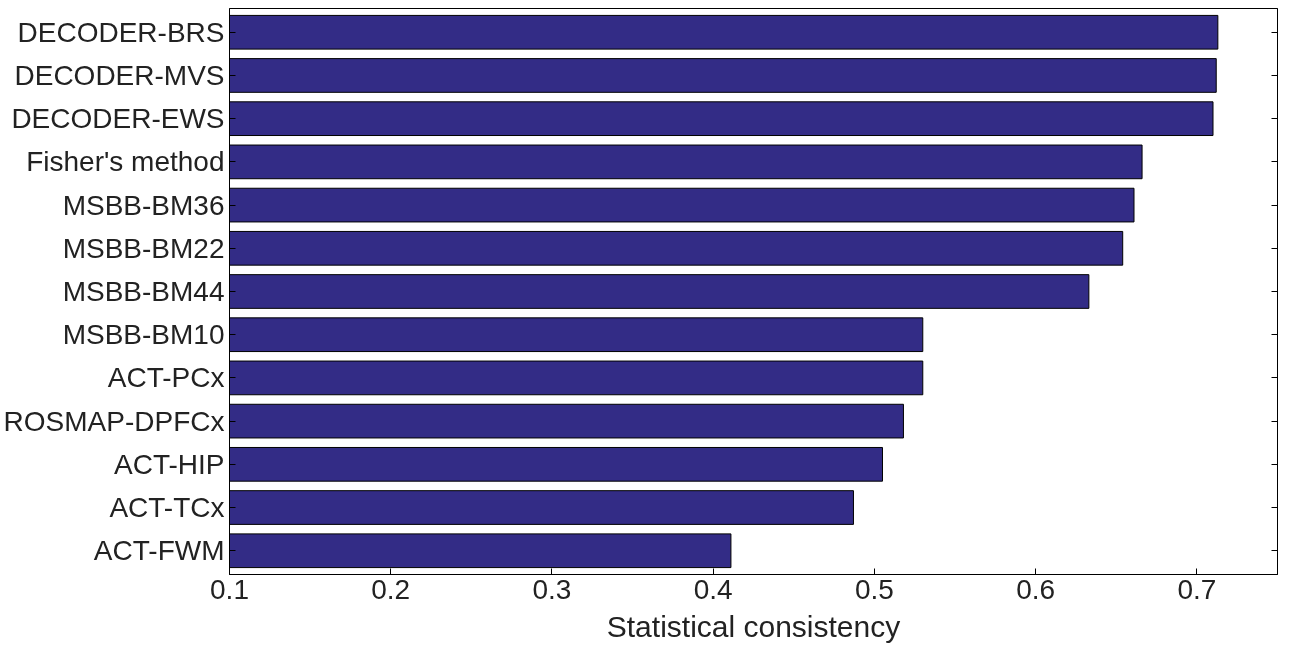 This screenshot has height=652, width=1291. I want to click on y-tick-label: Fisher's method, so click(125, 162).